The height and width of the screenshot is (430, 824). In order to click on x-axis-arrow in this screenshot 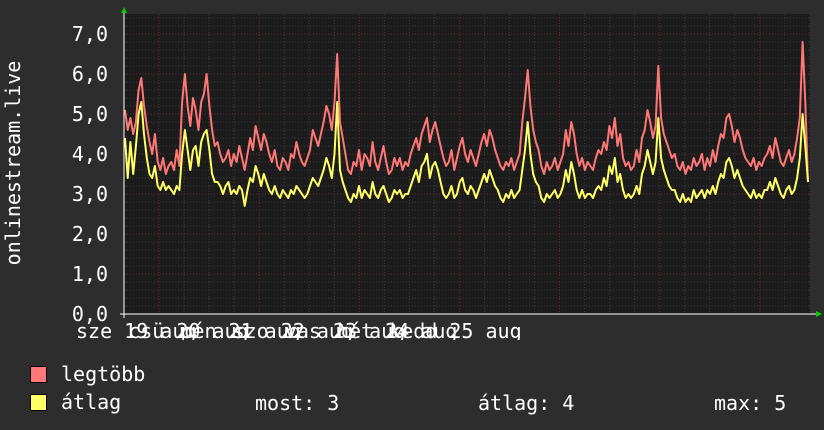, I will do `click(819, 314)`.